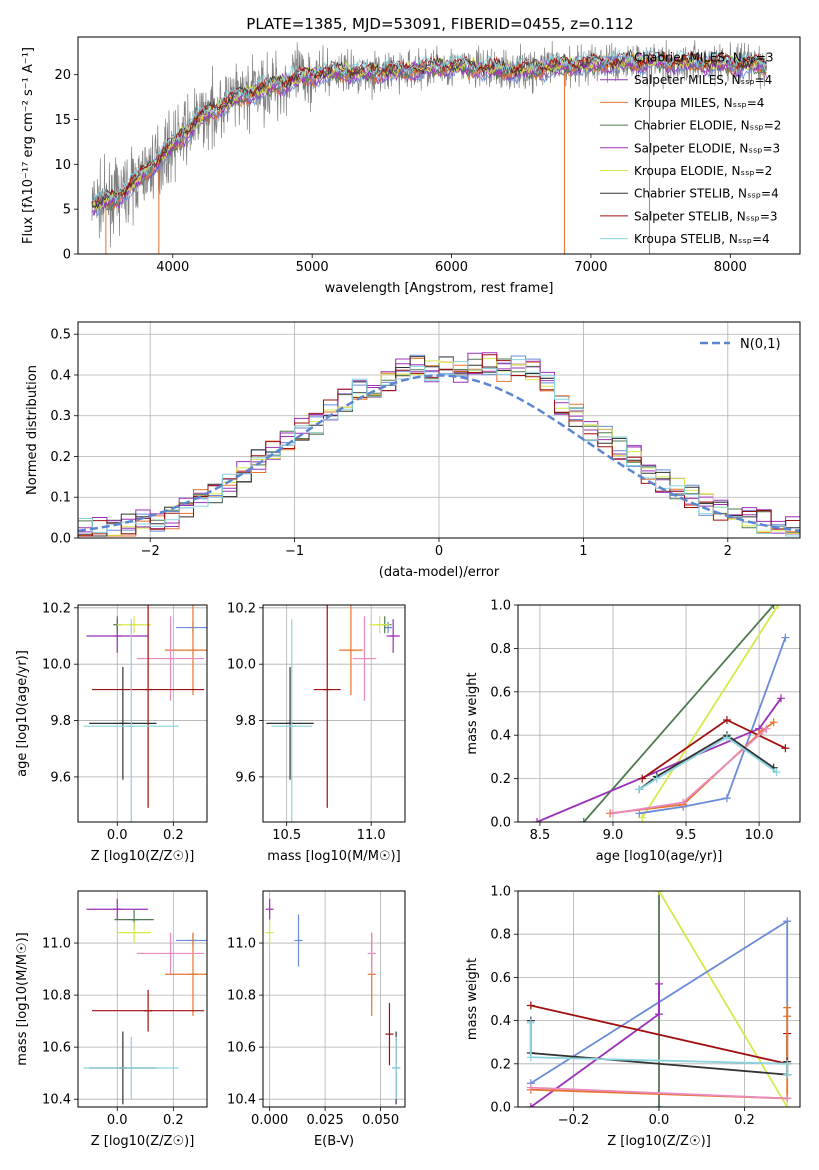  What do you see at coordinates (269, 1120) in the screenshot?
I see `x-tick-label: 0.000` at bounding box center [269, 1120].